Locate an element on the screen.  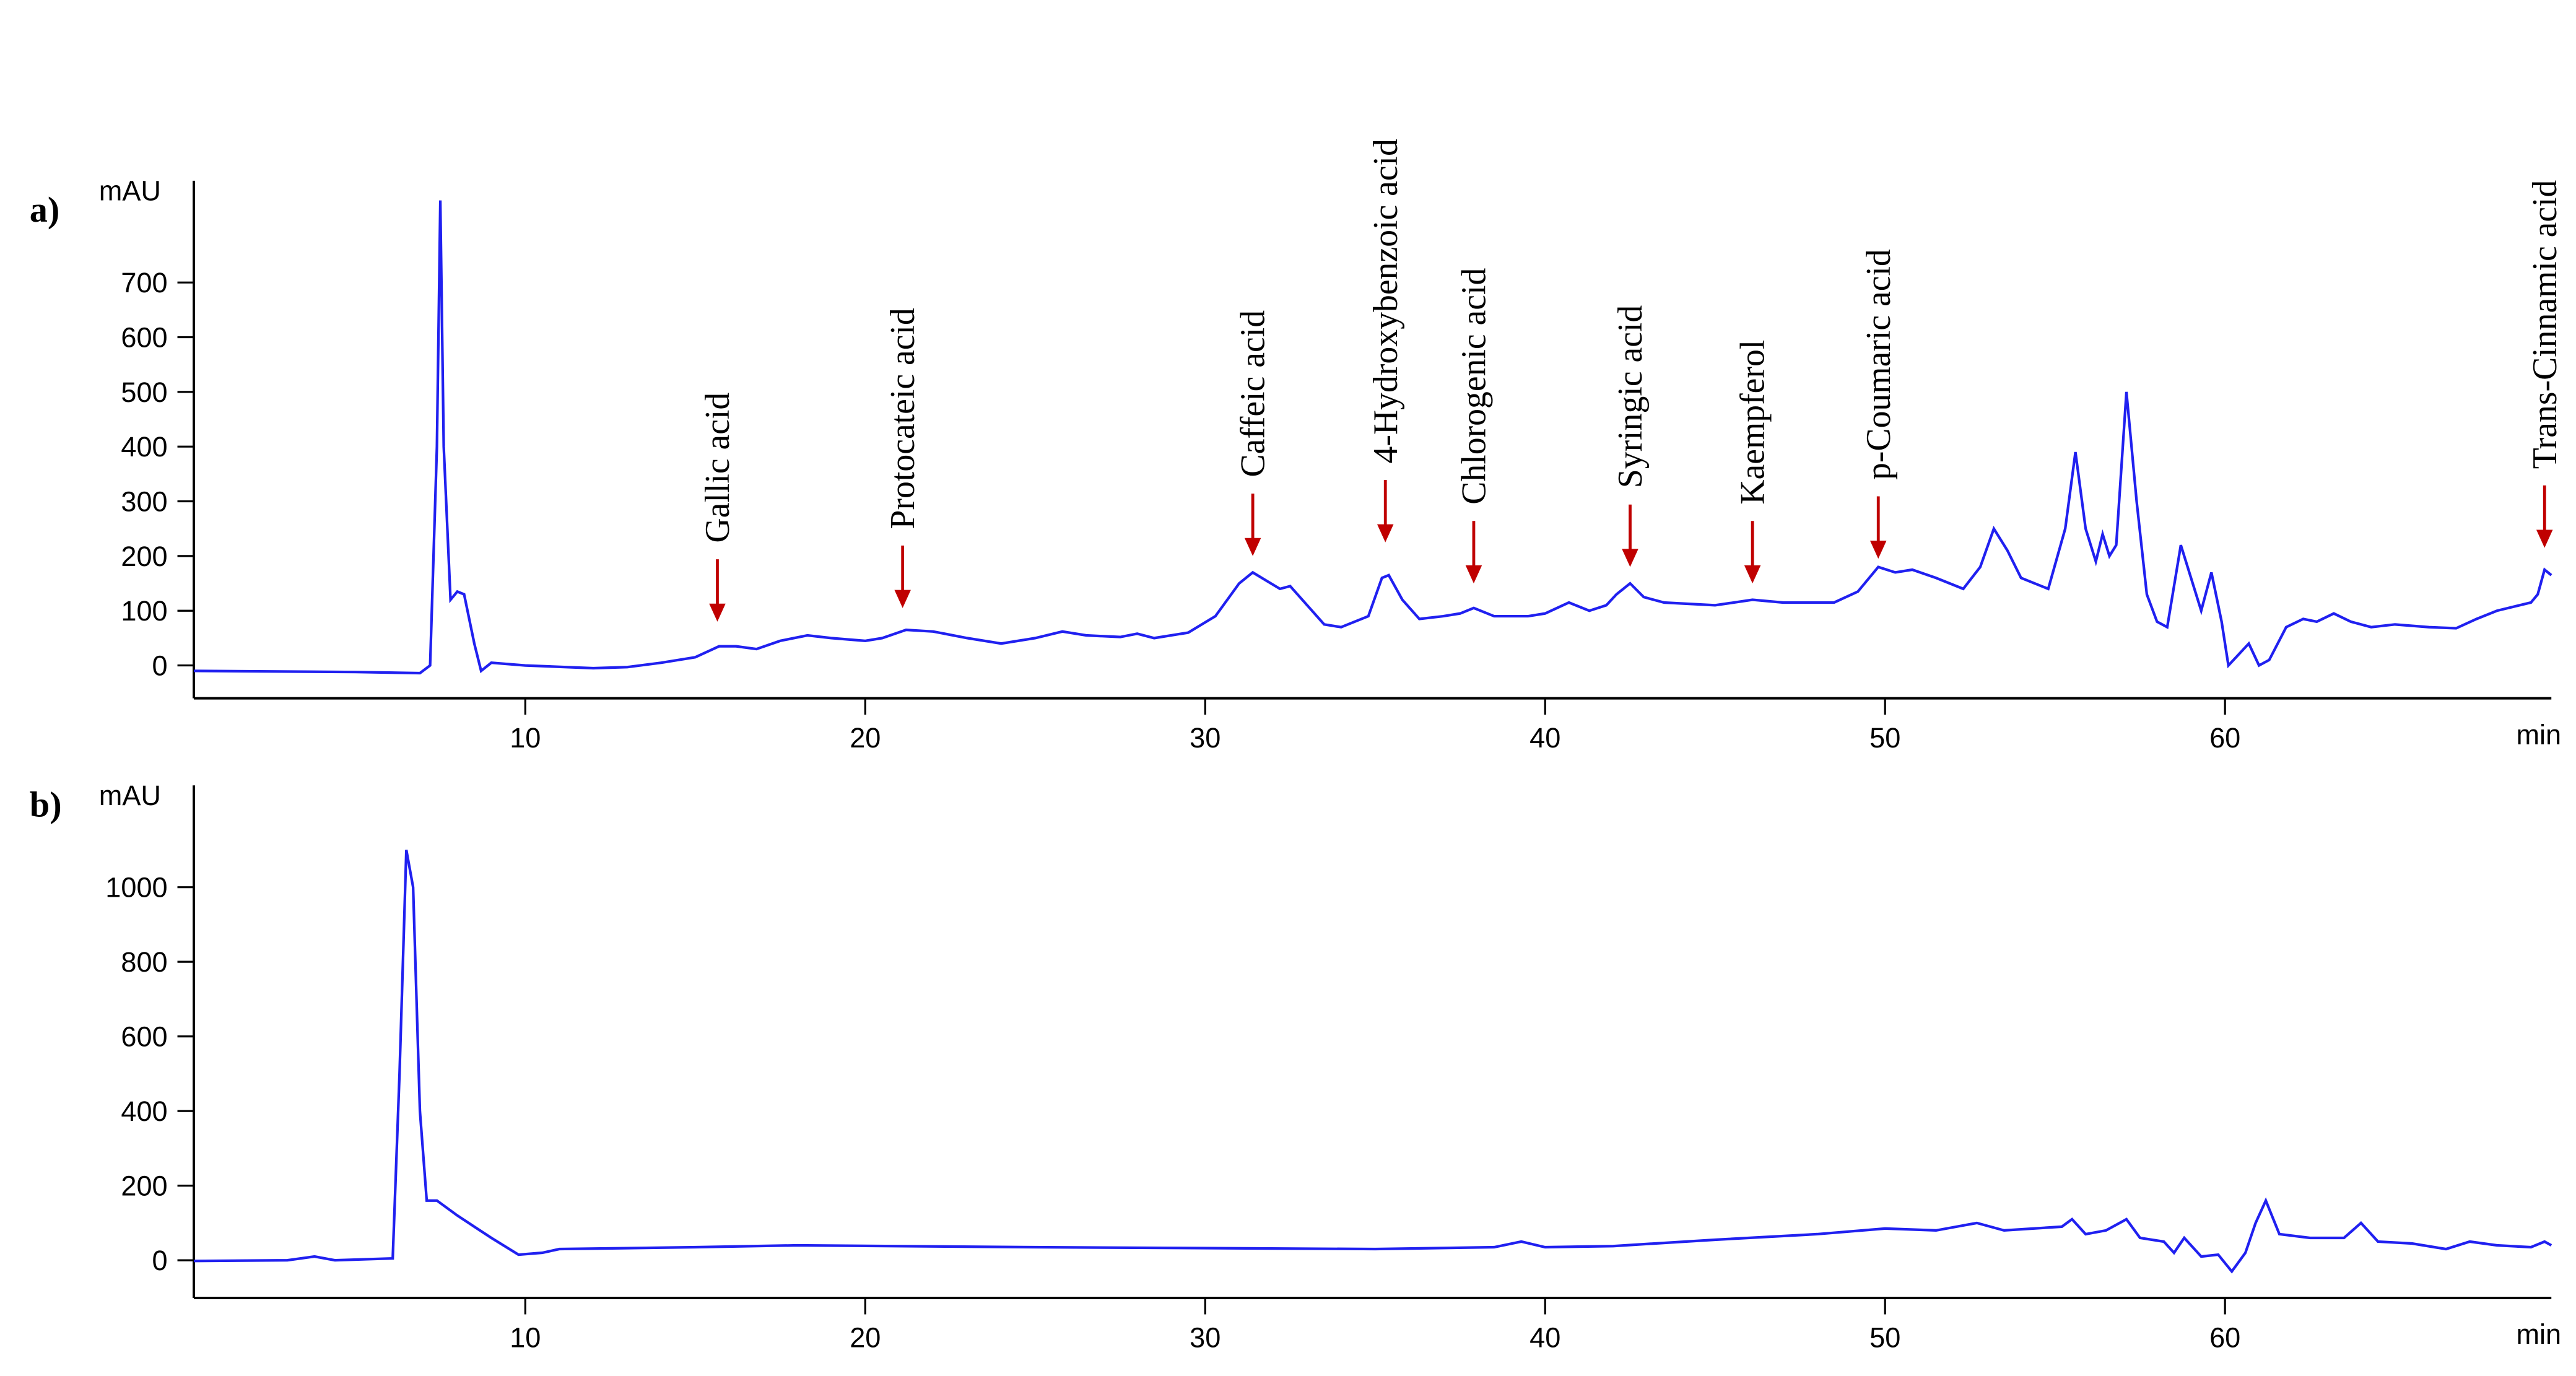
y-tick-label: 1000 is located at coordinates (136, 888).